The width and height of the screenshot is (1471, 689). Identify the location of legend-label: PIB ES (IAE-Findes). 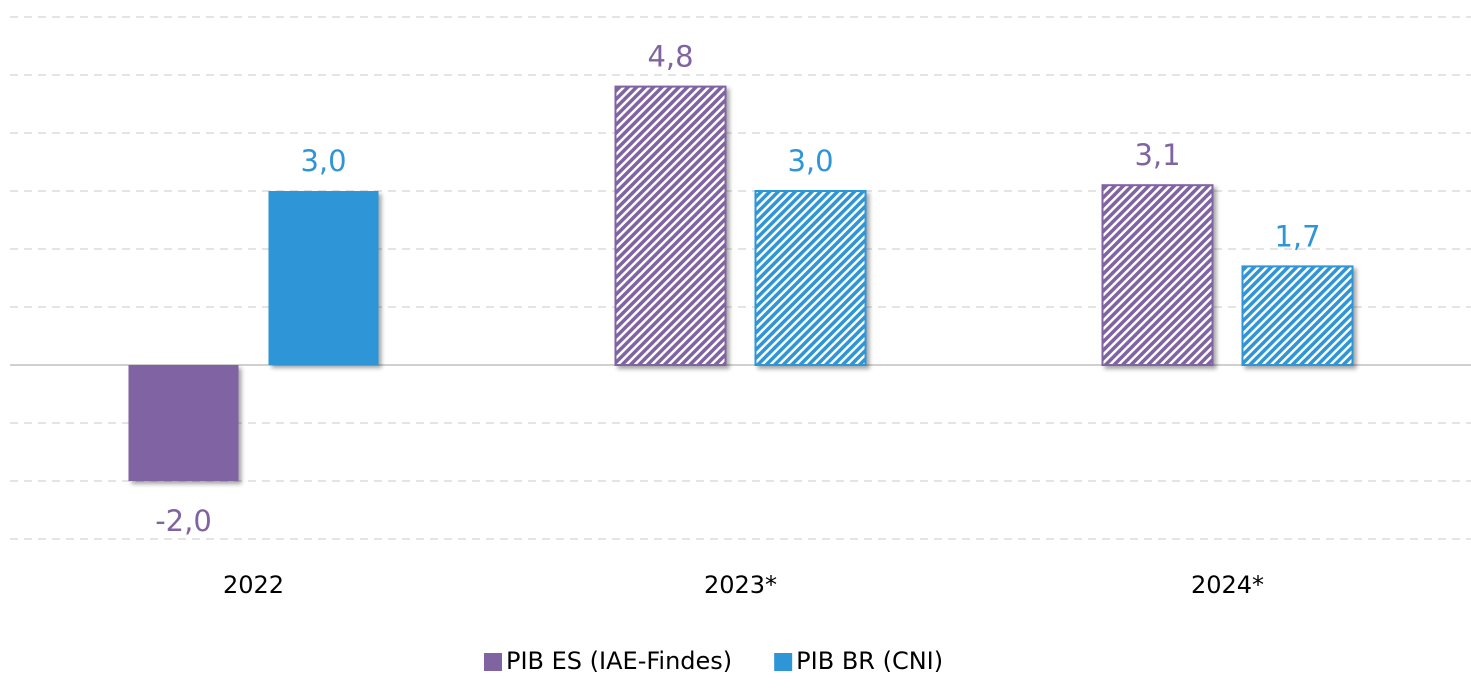
(619, 661).